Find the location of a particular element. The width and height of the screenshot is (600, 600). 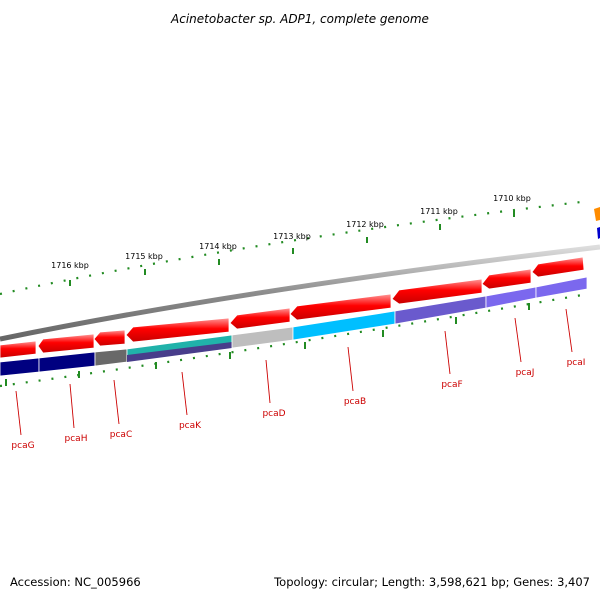

scale-label-1711: 1711 kbp is located at coordinates (439, 211).